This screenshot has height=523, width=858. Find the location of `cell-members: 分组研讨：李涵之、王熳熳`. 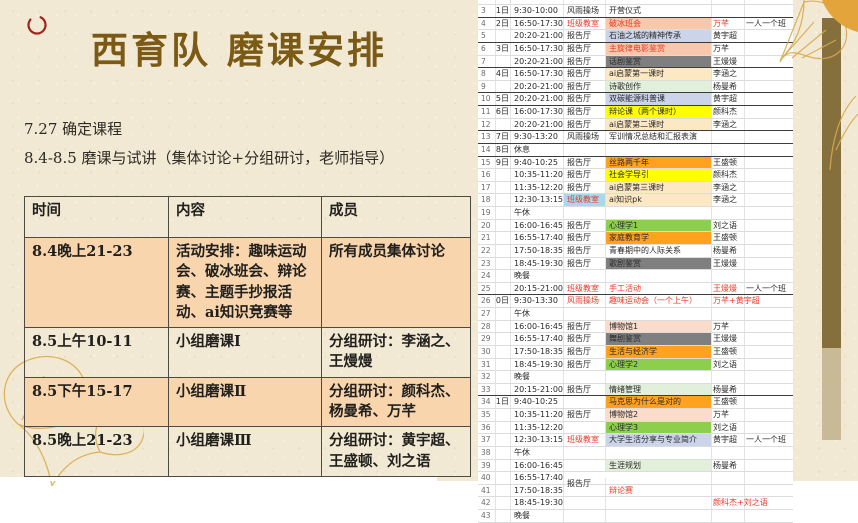

cell-members: 分组研讨：李涵之、王熳熳 is located at coordinates (396, 352).